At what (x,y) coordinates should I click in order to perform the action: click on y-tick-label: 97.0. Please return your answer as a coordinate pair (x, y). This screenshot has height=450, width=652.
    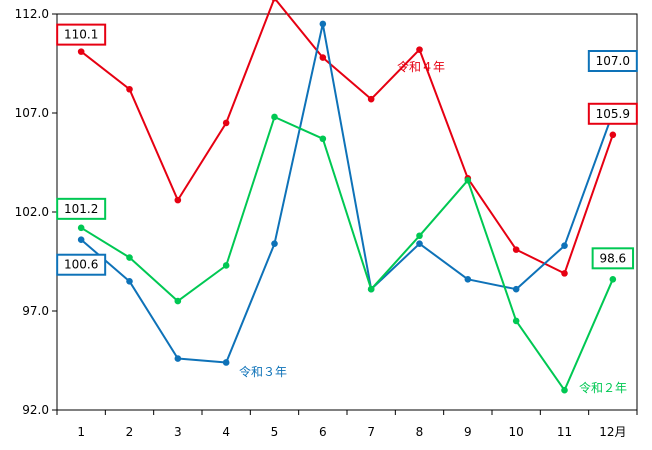
    Looking at the image, I should click on (35, 311).